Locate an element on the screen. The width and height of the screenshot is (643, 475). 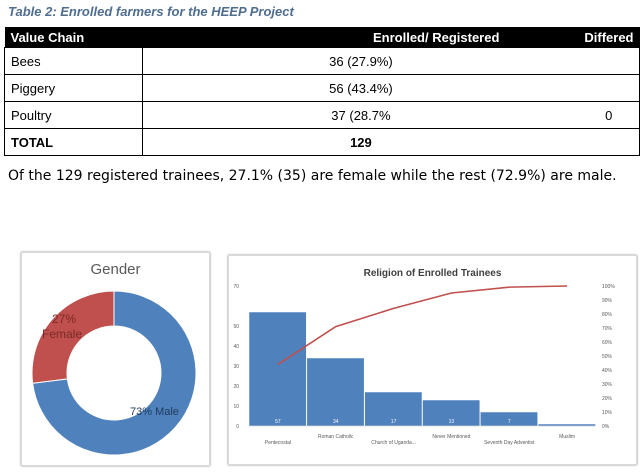
x-tick-label: Muslim is located at coordinates (567, 437).